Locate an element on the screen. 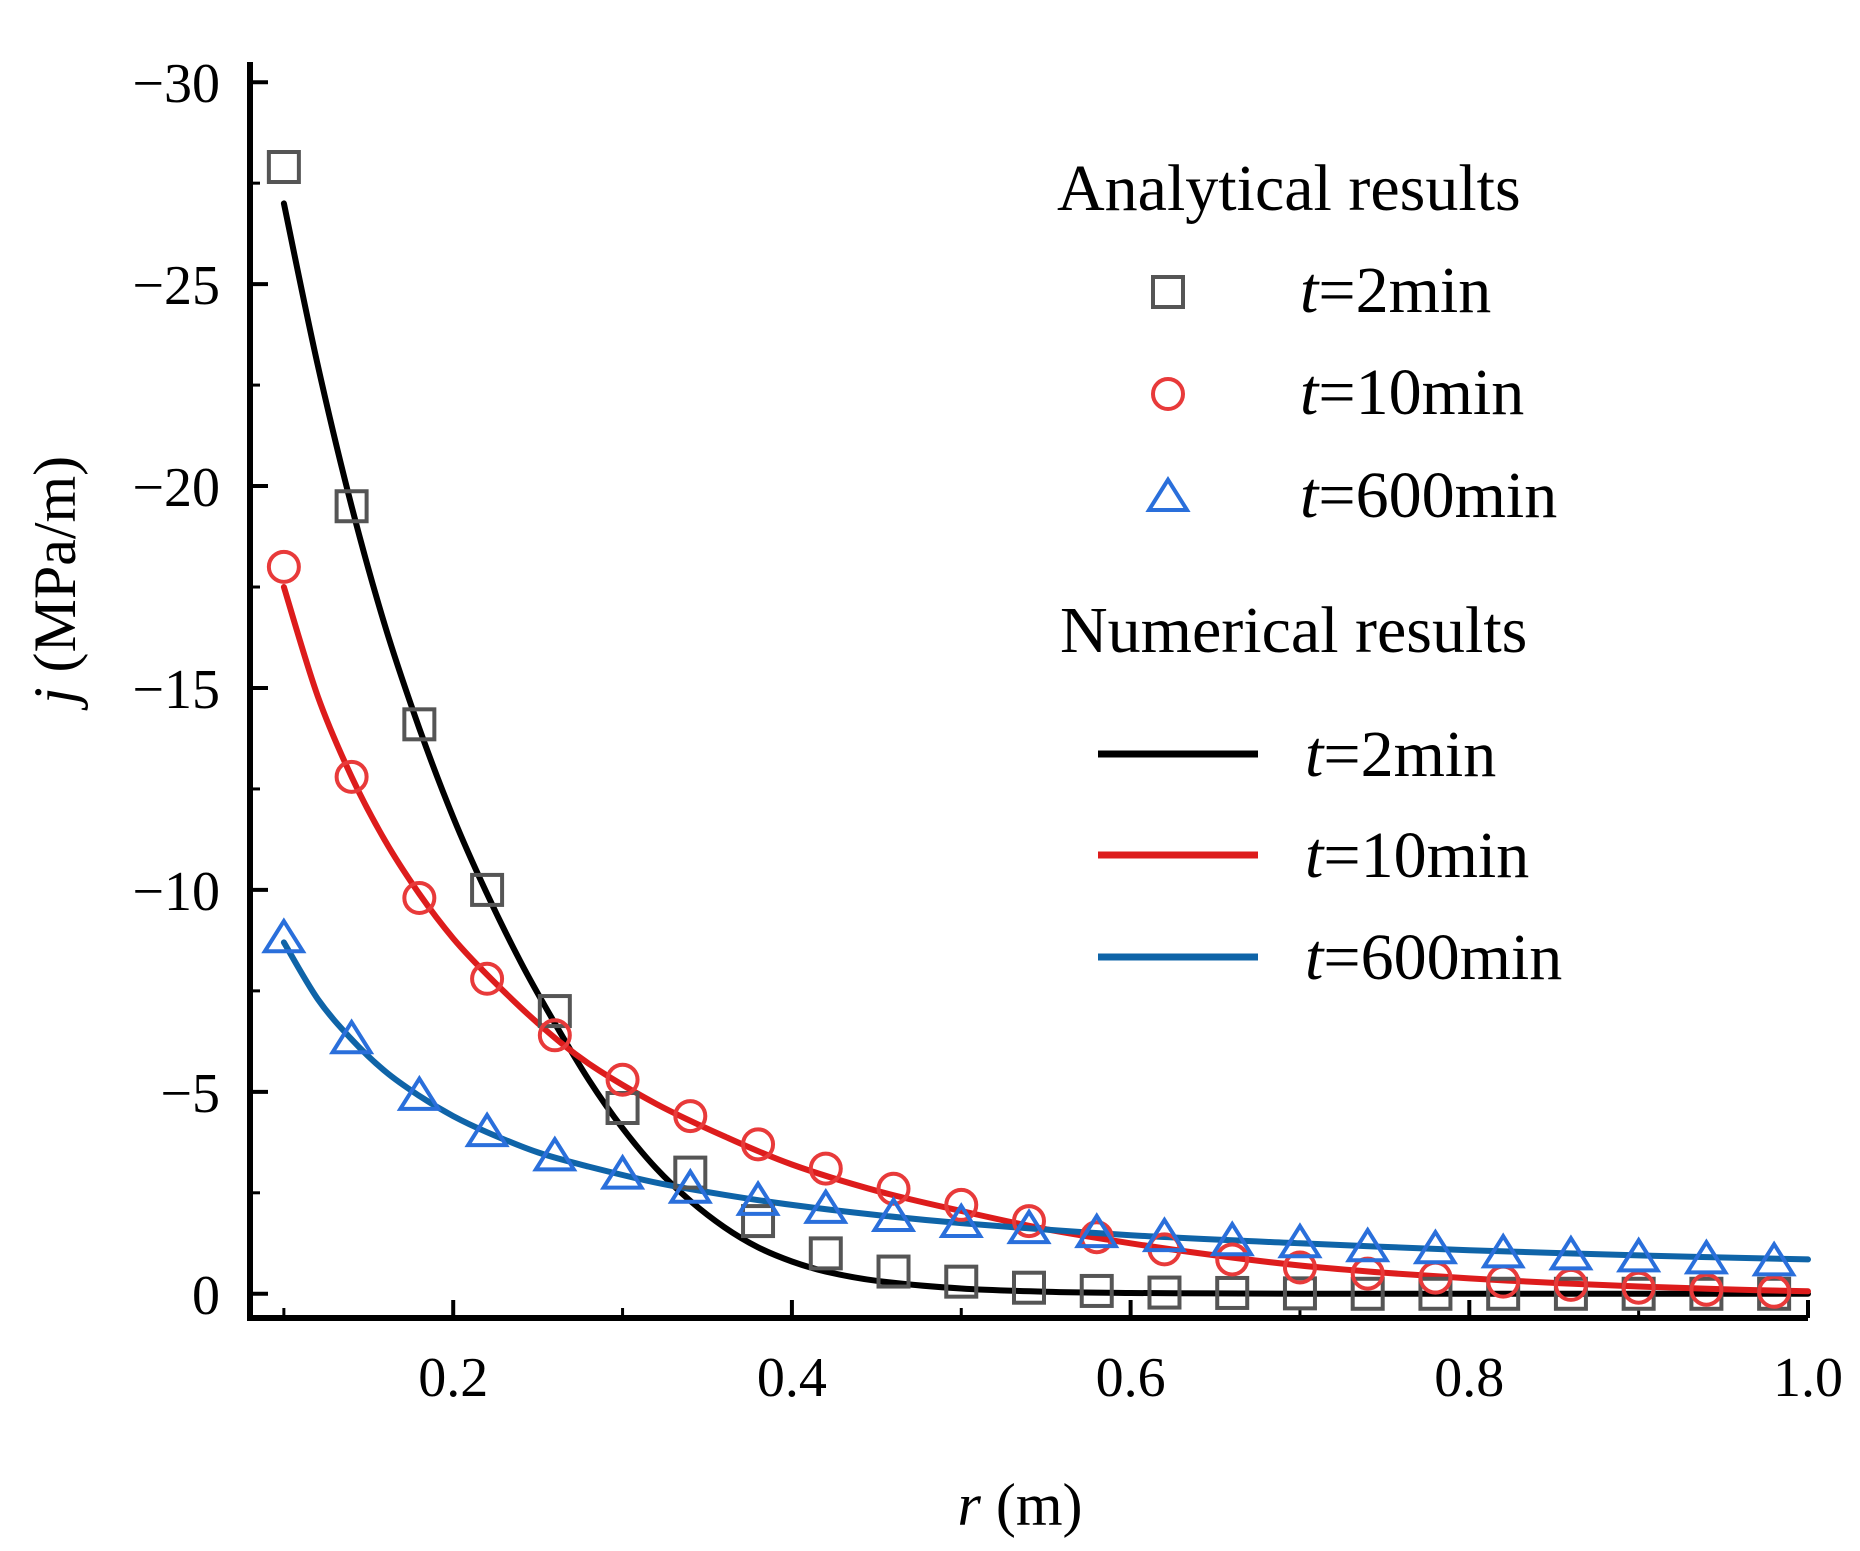 Image resolution: width=1860 pixels, height=1551 pixels. y-axis-unit: (MPa/m) is located at coordinates (55, 572).